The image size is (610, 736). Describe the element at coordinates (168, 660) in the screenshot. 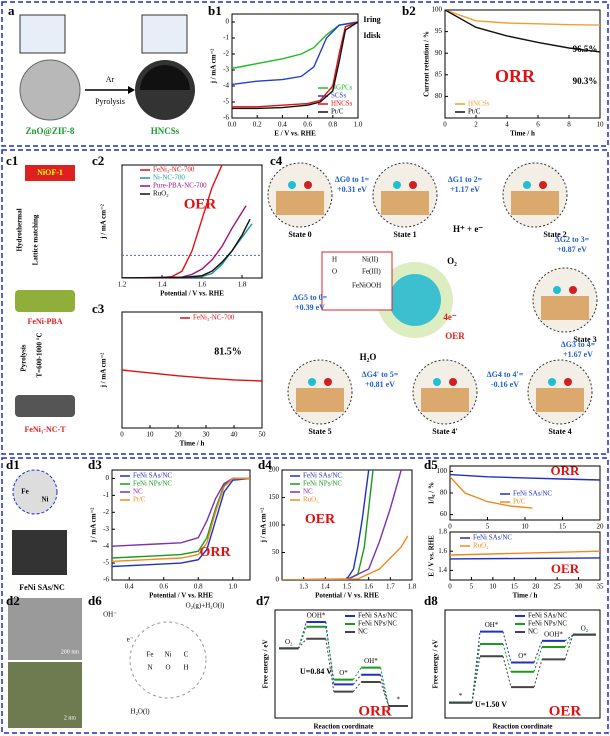

I see `cycle` at that location.